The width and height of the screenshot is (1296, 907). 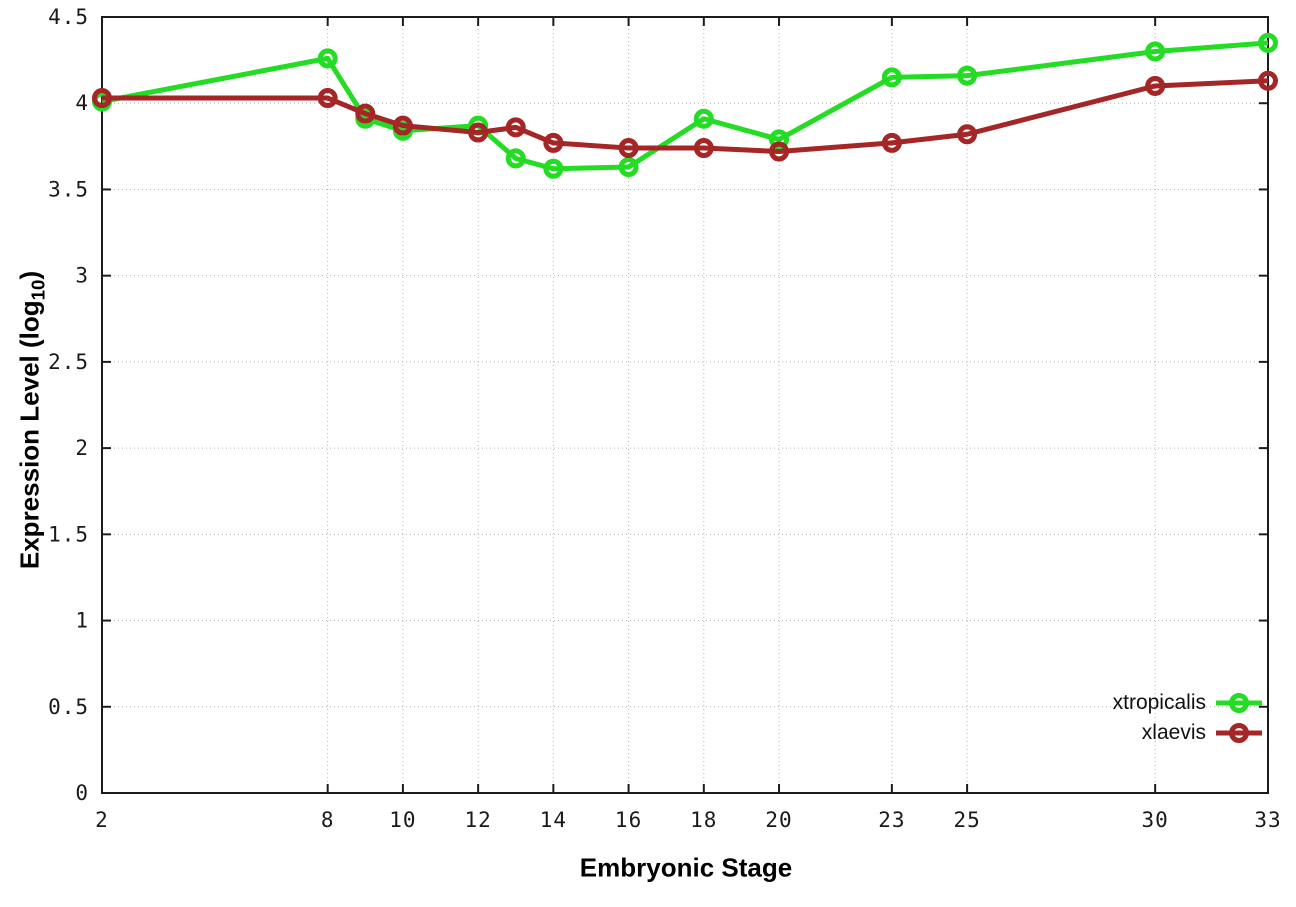 What do you see at coordinates (68, 707) in the screenshot?
I see `svg-text: 0.5` at bounding box center [68, 707].